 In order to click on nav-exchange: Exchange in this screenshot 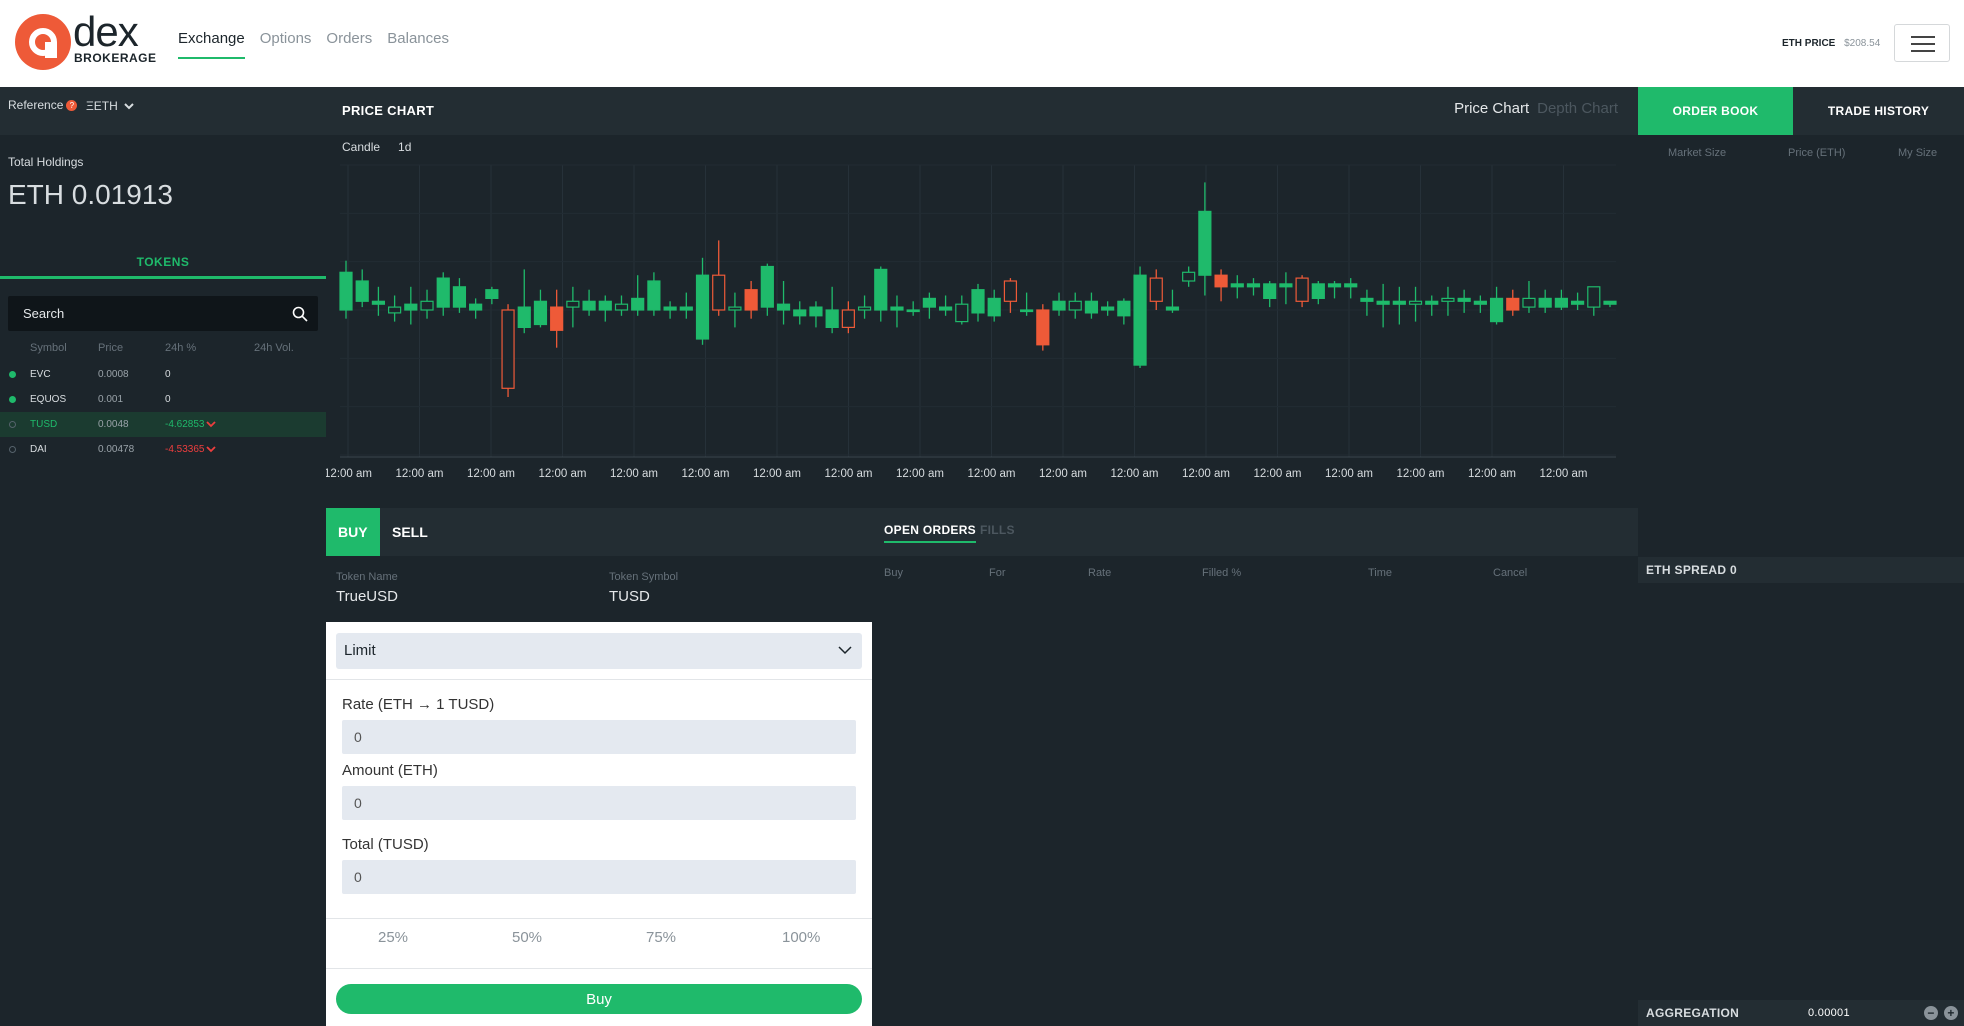, I will do `click(211, 44)`.